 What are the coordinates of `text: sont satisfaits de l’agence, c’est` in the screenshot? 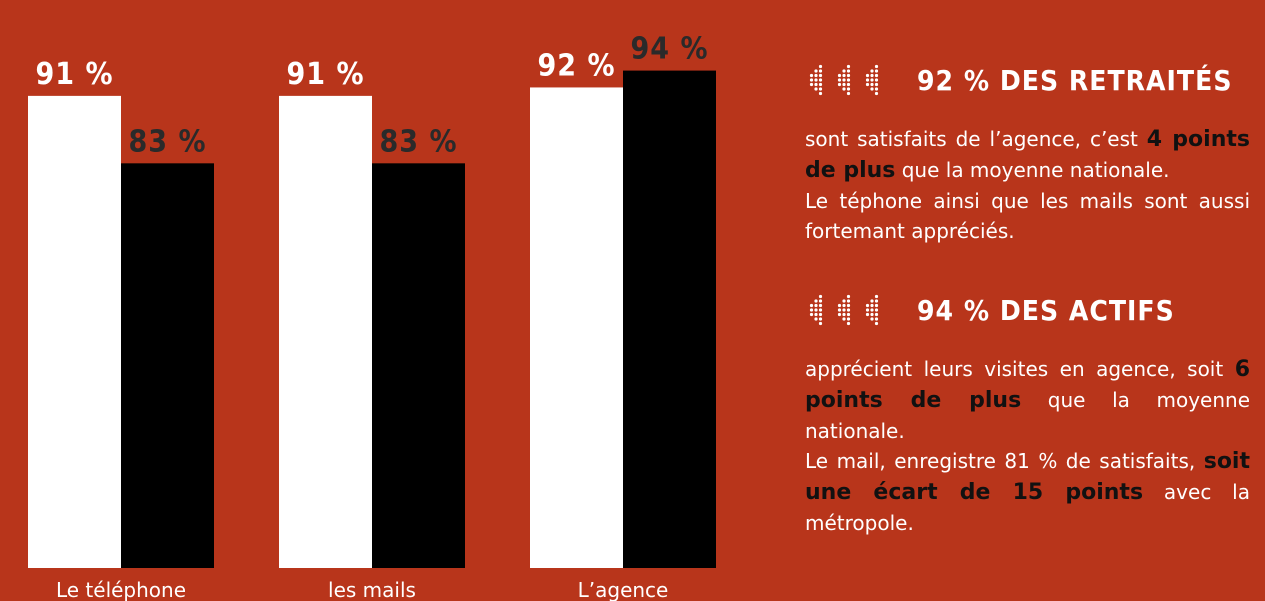 It's located at (976, 139).